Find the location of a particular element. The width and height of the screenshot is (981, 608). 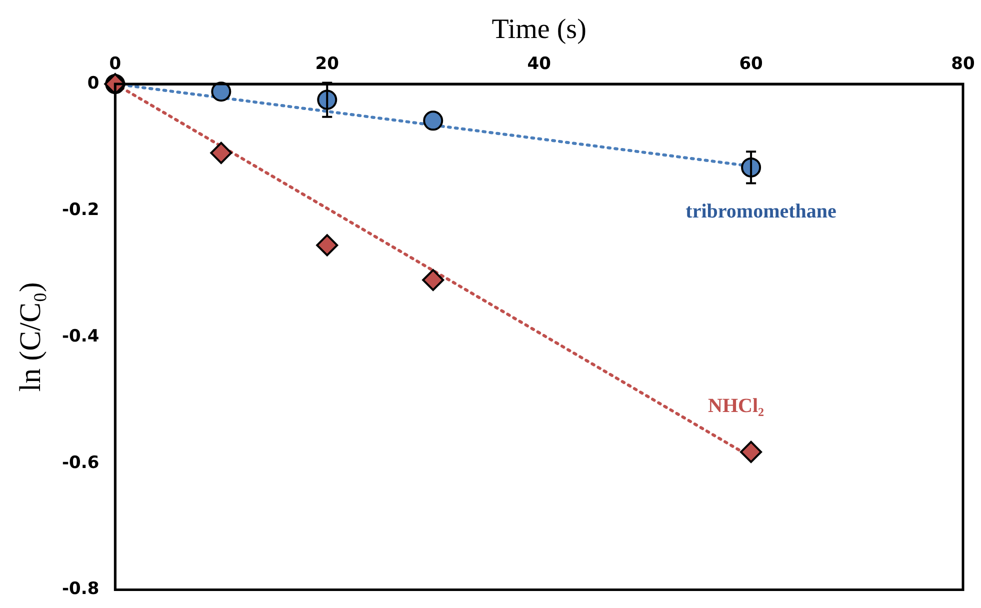

y-tick-label: -0.4 is located at coordinates (81, 336).